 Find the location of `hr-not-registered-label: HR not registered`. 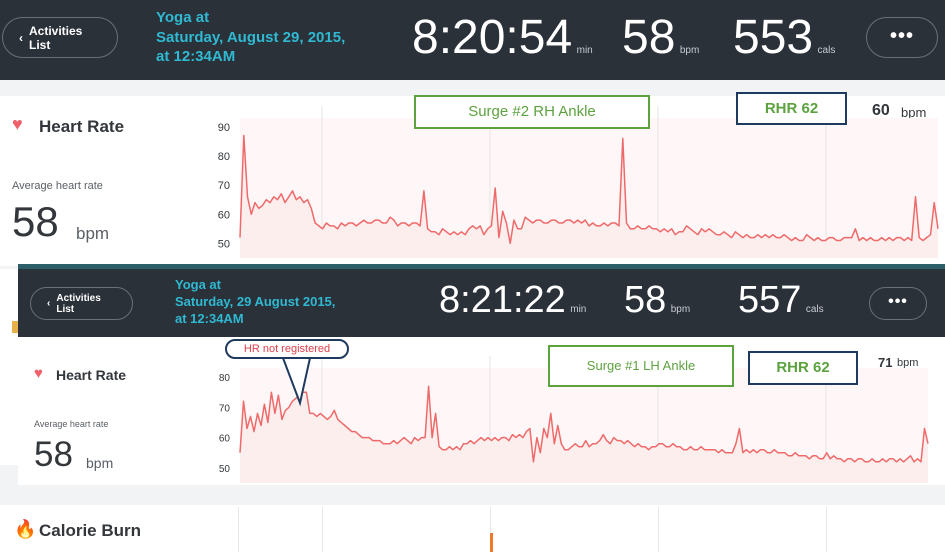

hr-not-registered-label: HR not registered is located at coordinates (287, 349).